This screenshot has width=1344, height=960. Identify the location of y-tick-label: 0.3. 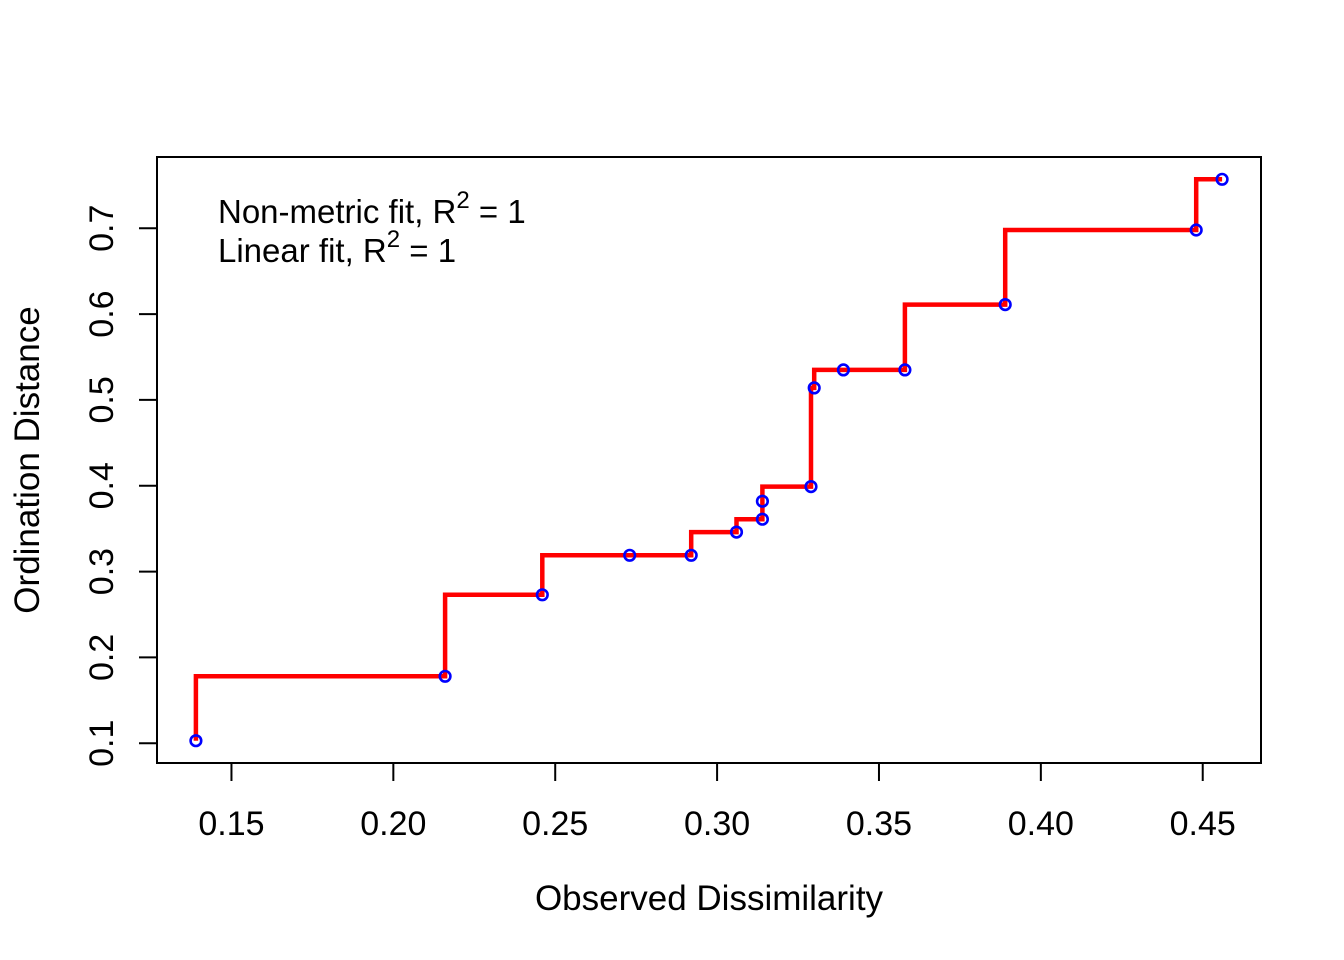
(102, 571).